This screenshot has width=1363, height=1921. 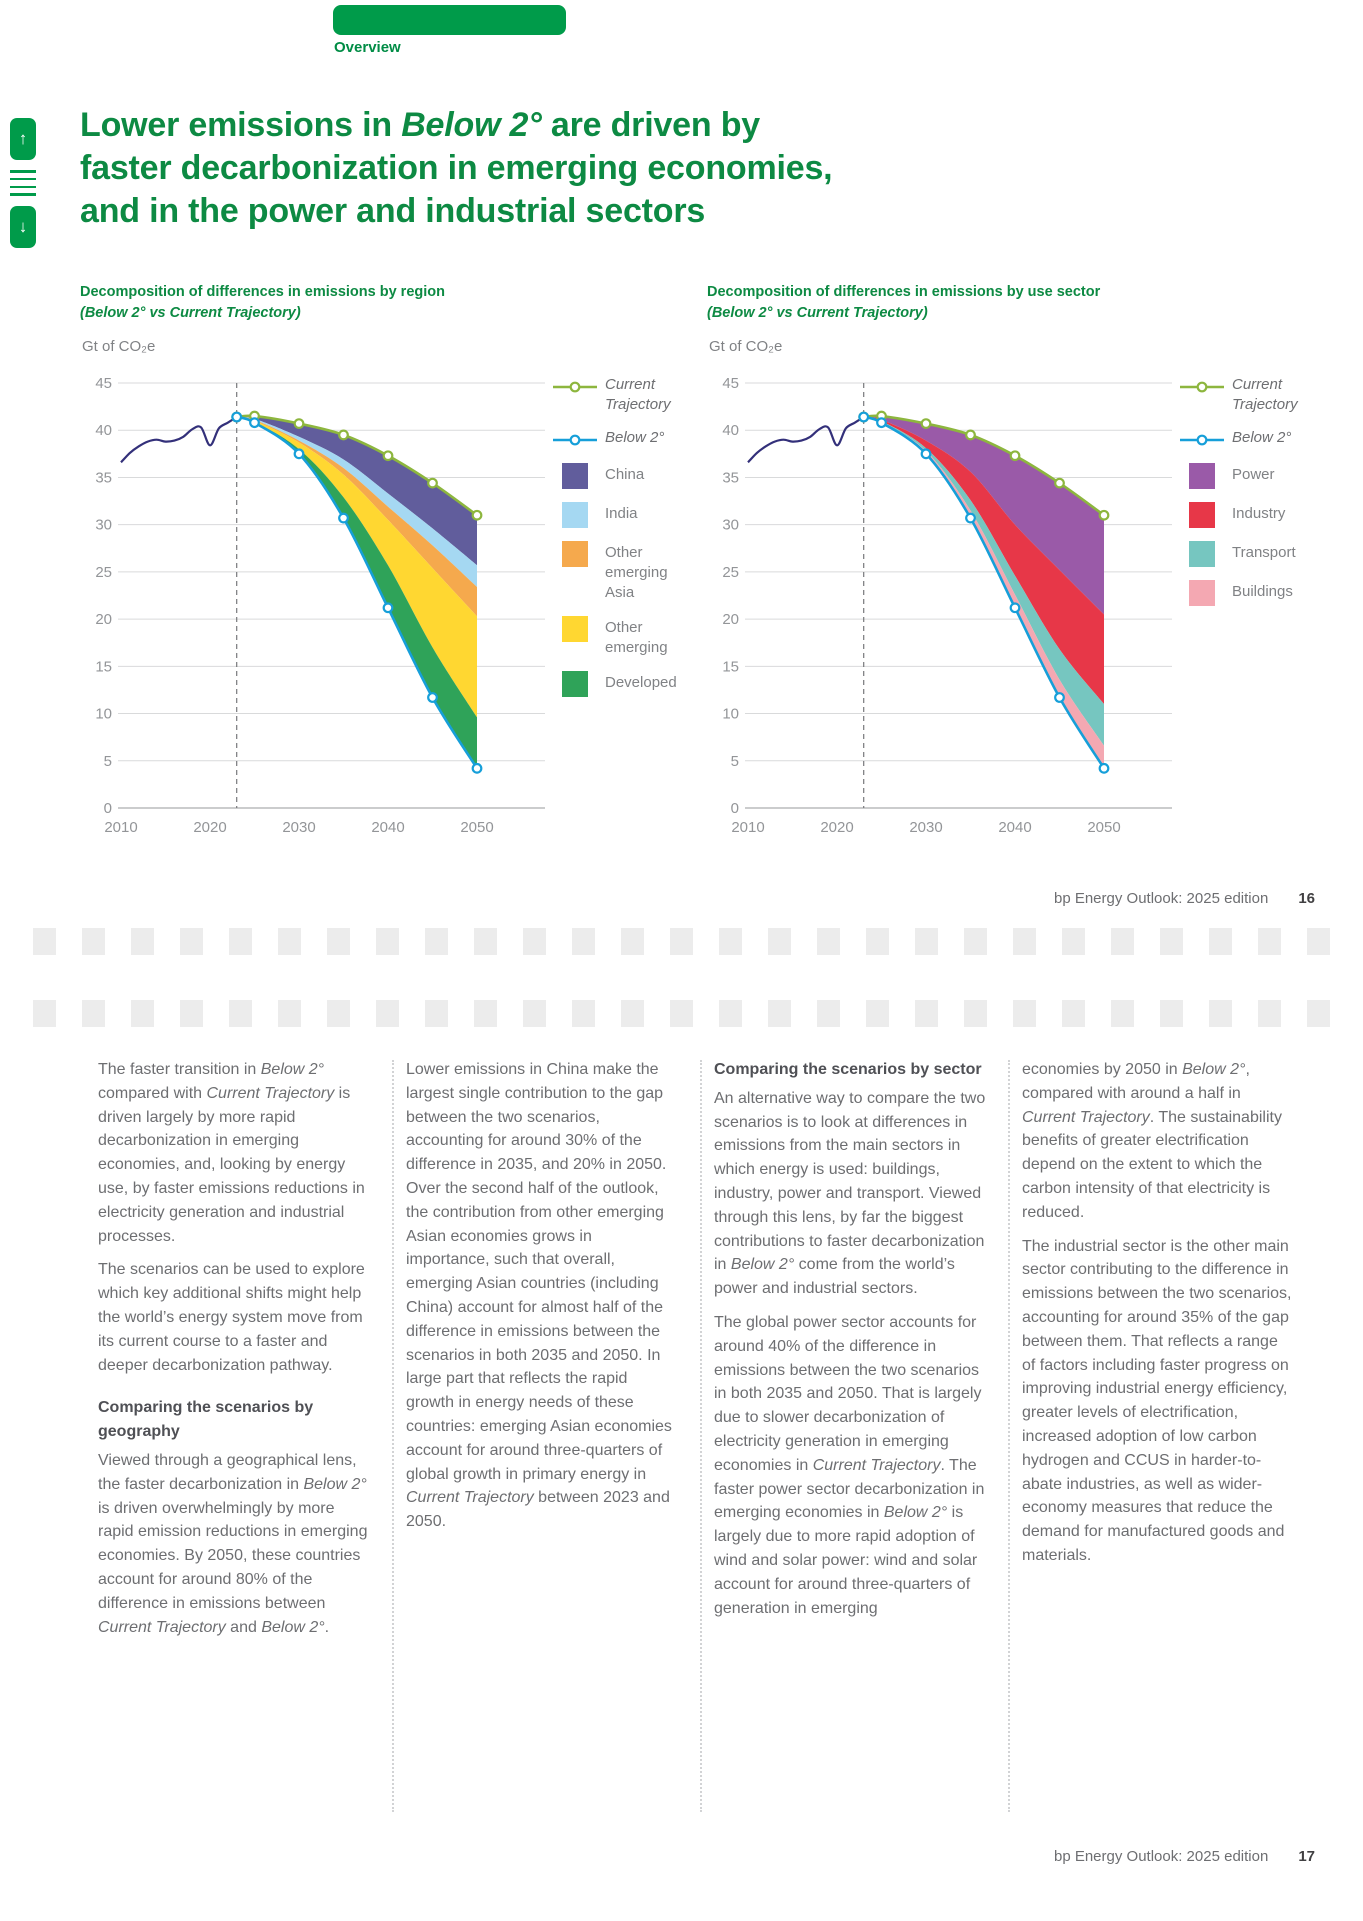 I want to click on legend-item: Current Trajectory, so click(x=1248, y=395).